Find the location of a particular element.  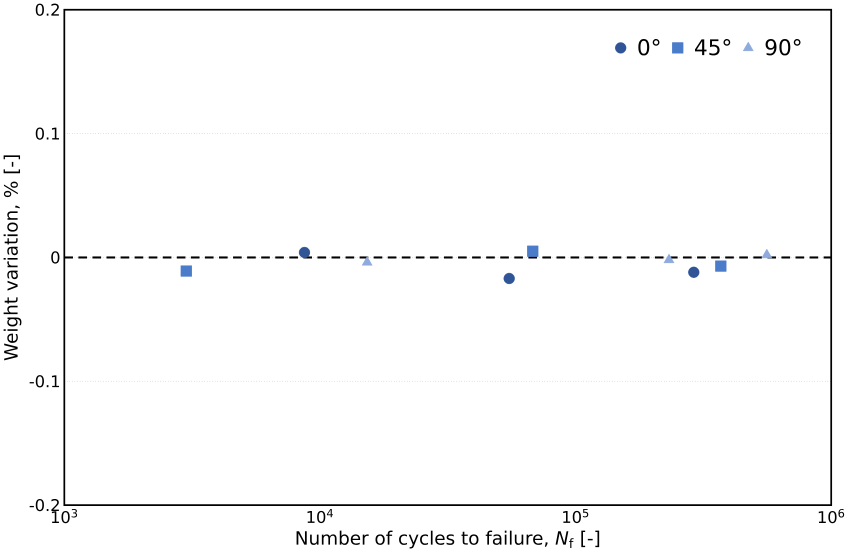

legend-label: 90° is located at coordinates (783, 47).